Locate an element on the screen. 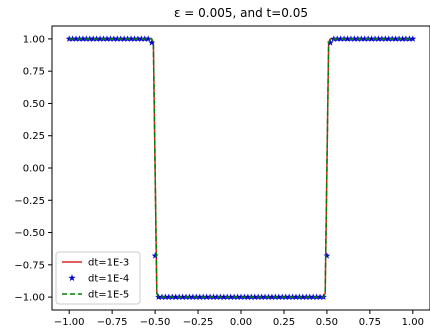 The image size is (430, 335). y-tick-label: 0.50 is located at coordinates (34, 104).